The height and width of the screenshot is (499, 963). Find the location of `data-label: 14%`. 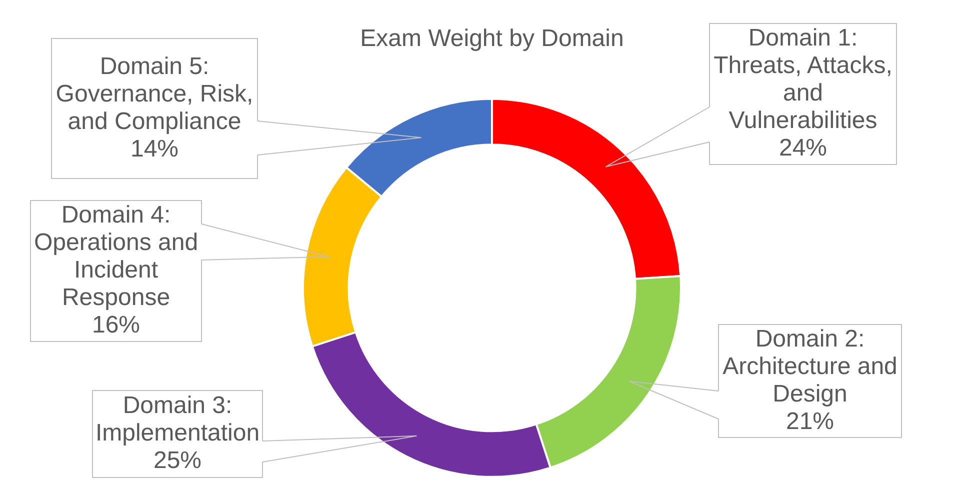

data-label: 14% is located at coordinates (154, 148).